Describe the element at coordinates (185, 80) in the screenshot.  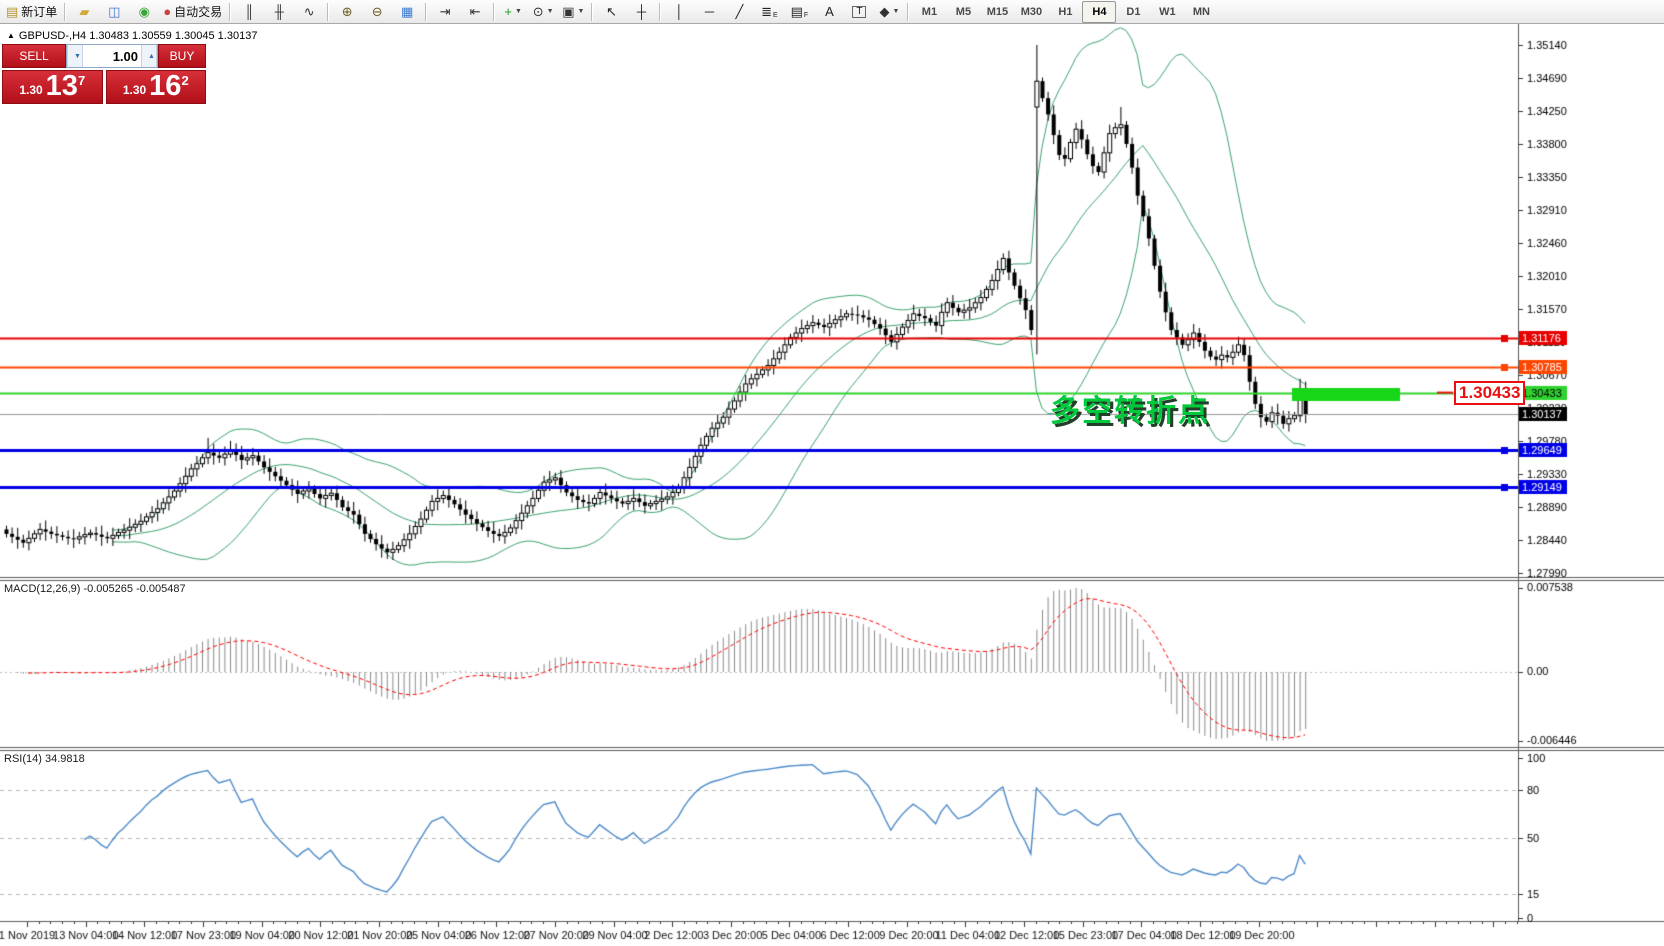
I see `buy-price-sup: 2` at that location.